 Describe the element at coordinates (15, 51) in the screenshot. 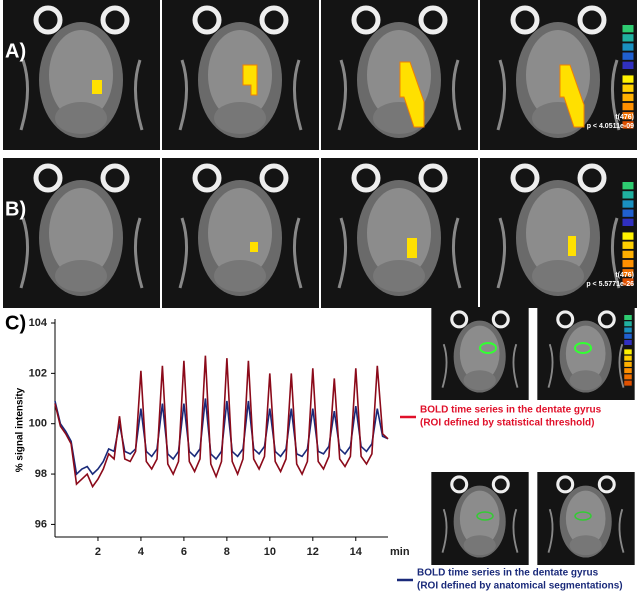

I see `panel-label: A)` at that location.